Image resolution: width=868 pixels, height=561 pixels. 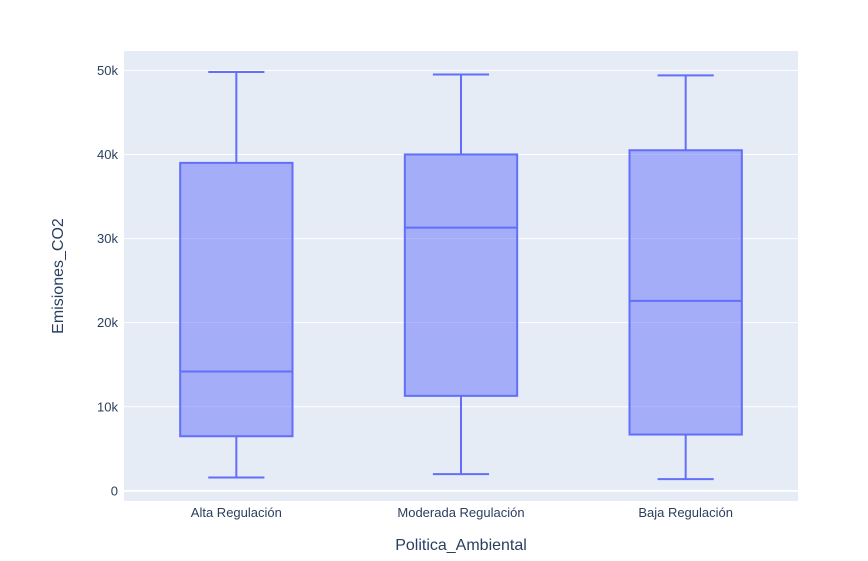 I want to click on x-tick-label: Moderada Regulación, so click(x=460, y=512).